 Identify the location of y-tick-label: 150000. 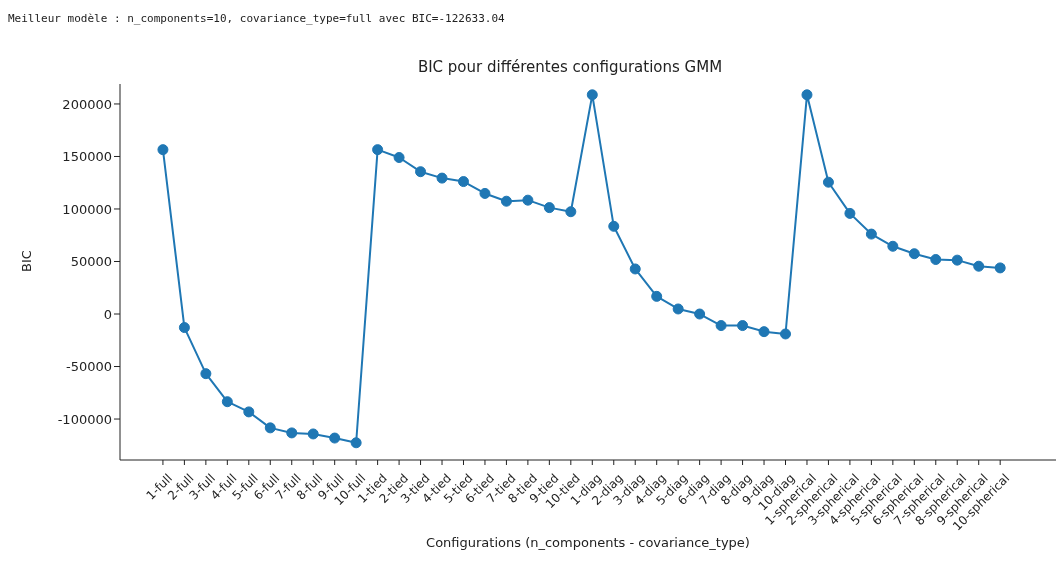
(87, 157).